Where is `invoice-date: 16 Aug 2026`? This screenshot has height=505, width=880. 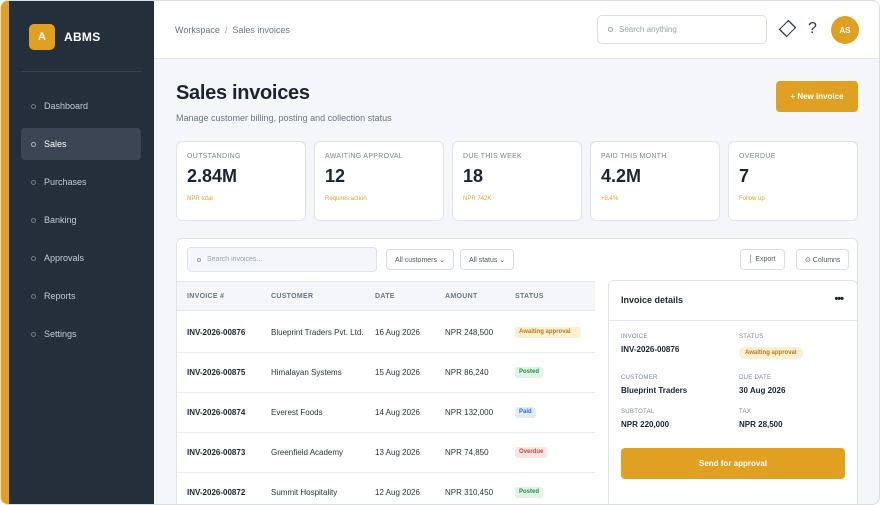
invoice-date: 16 Aug 2026 is located at coordinates (397, 332).